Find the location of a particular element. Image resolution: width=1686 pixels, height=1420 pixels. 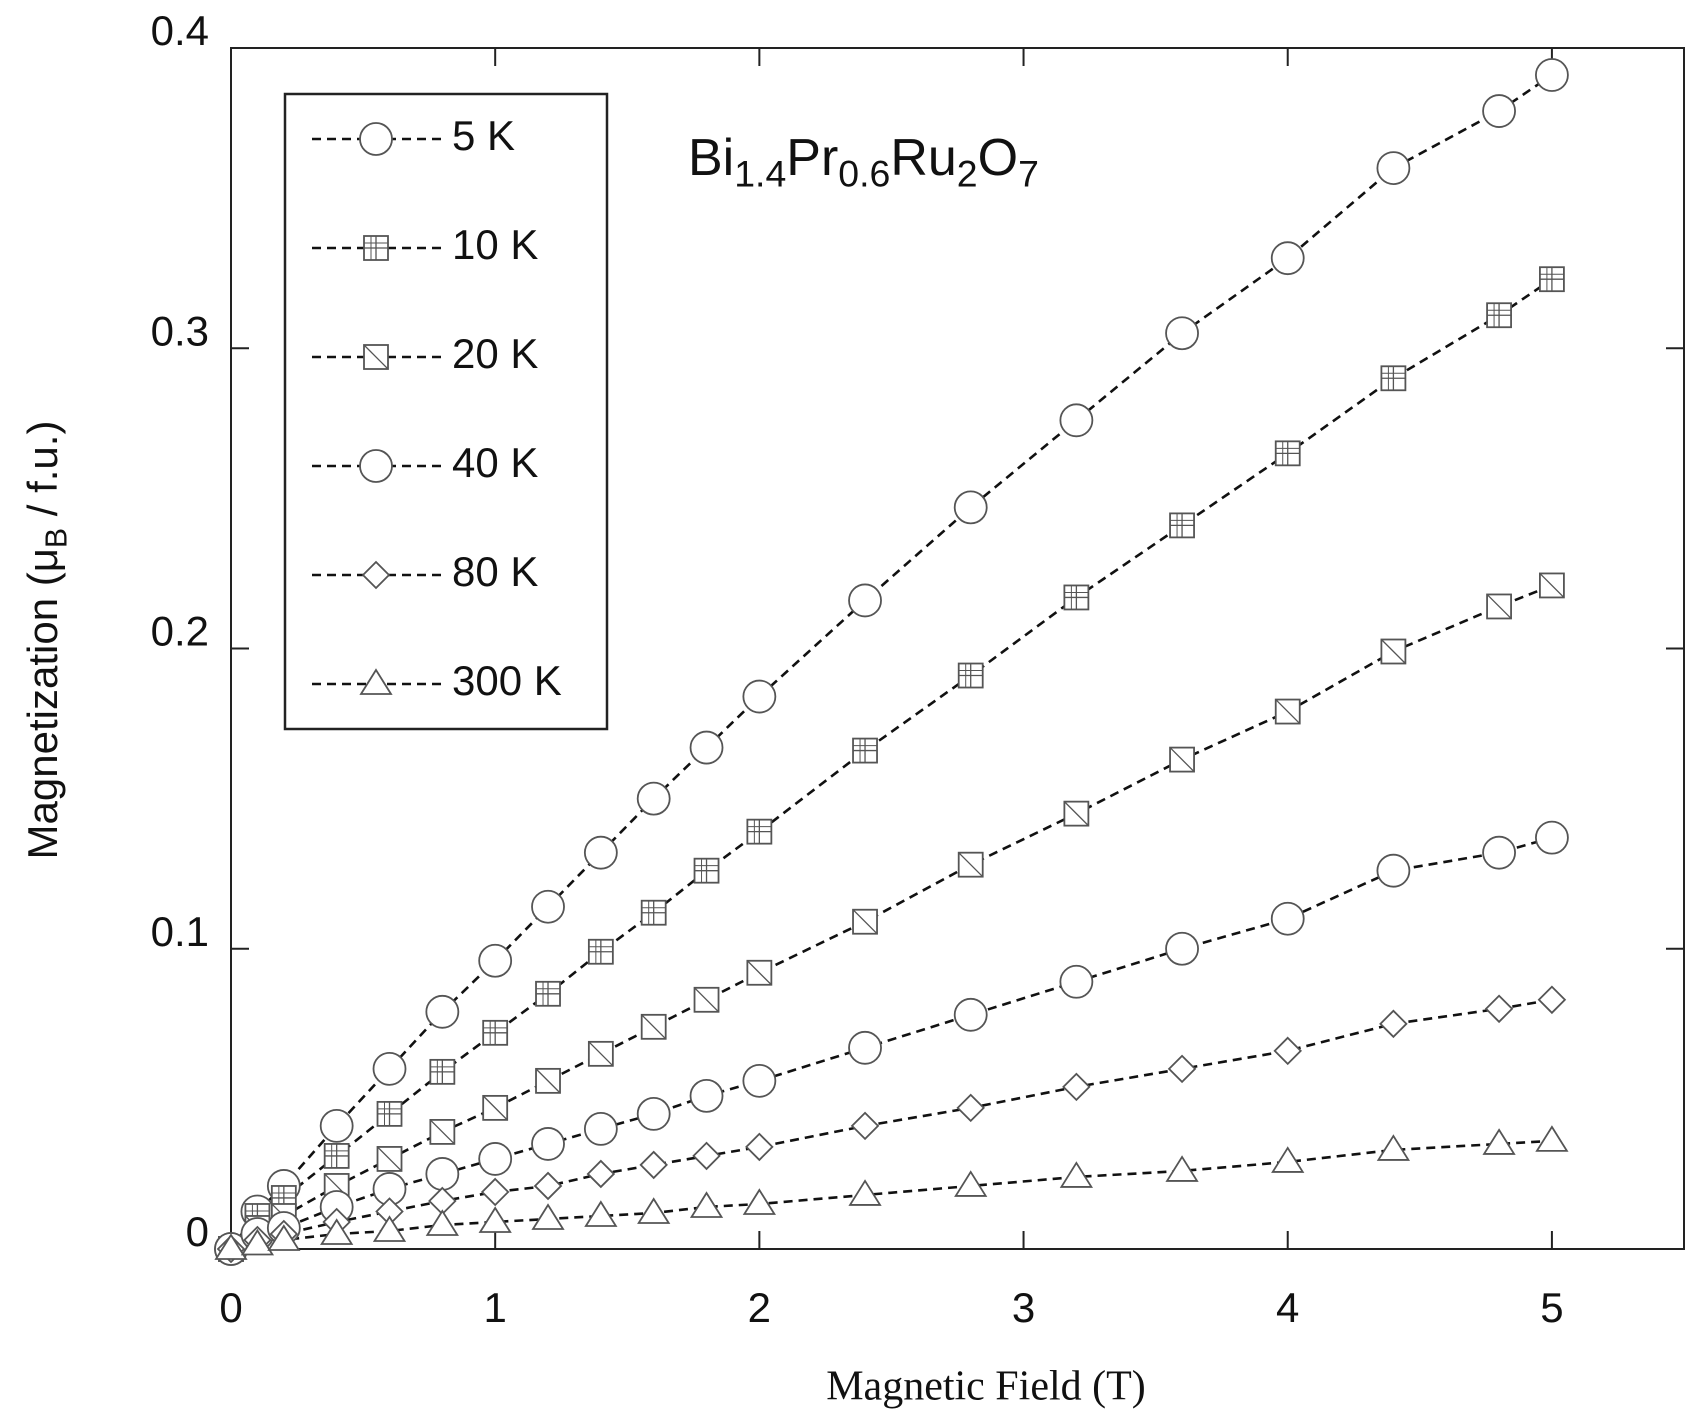

y-tick-label: 0.3 is located at coordinates (180, 330).